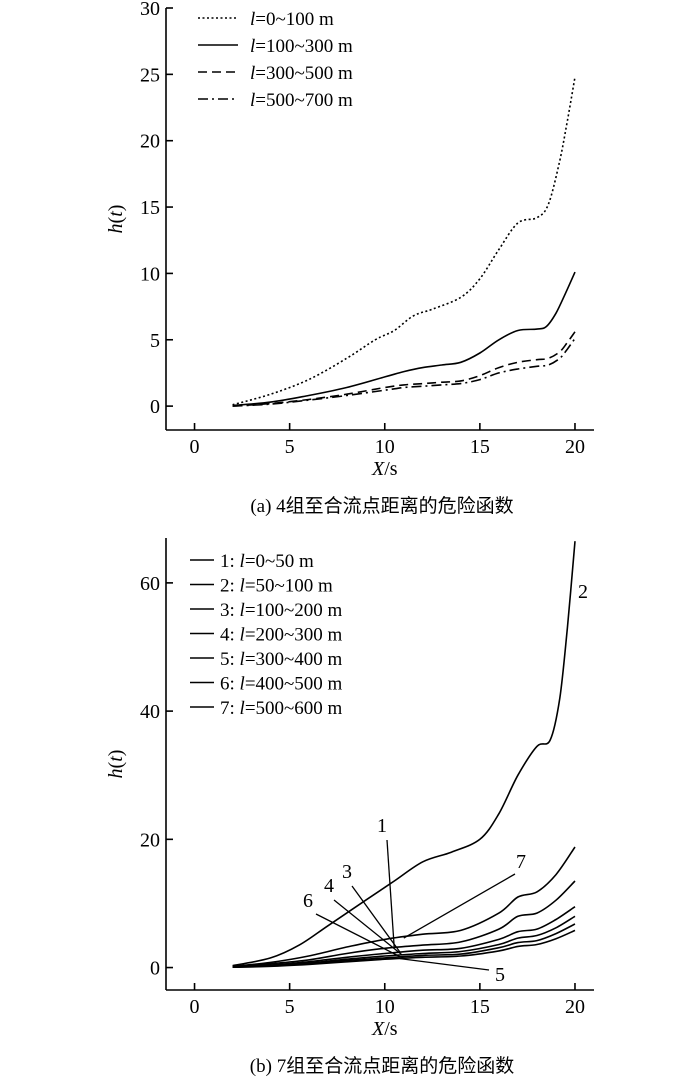  What do you see at coordinates (301, 73) in the screenshot?
I see `legend-label: l=300~500 m` at bounding box center [301, 73].